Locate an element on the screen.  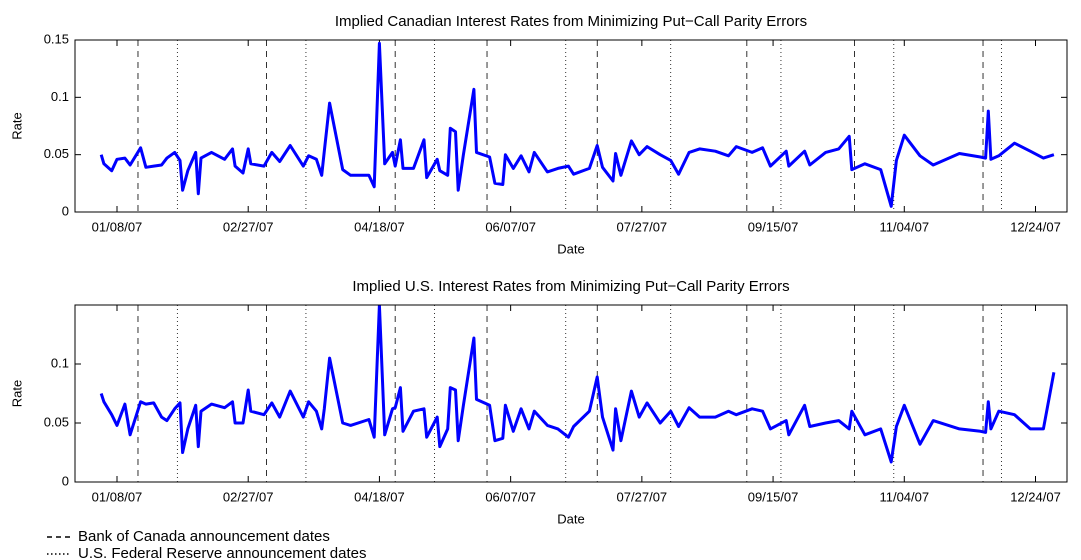
y-tick-label: 0.15 is located at coordinates (56, 38).